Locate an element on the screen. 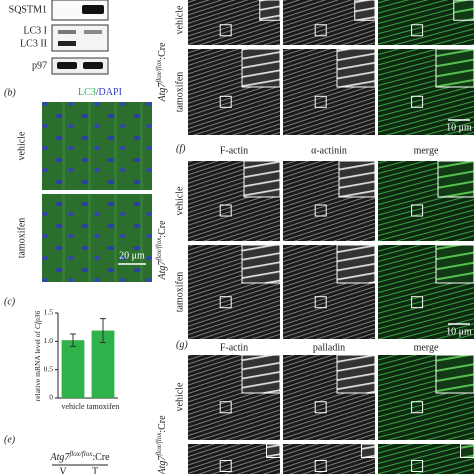  band-label: LC3 II is located at coordinates (33, 43).